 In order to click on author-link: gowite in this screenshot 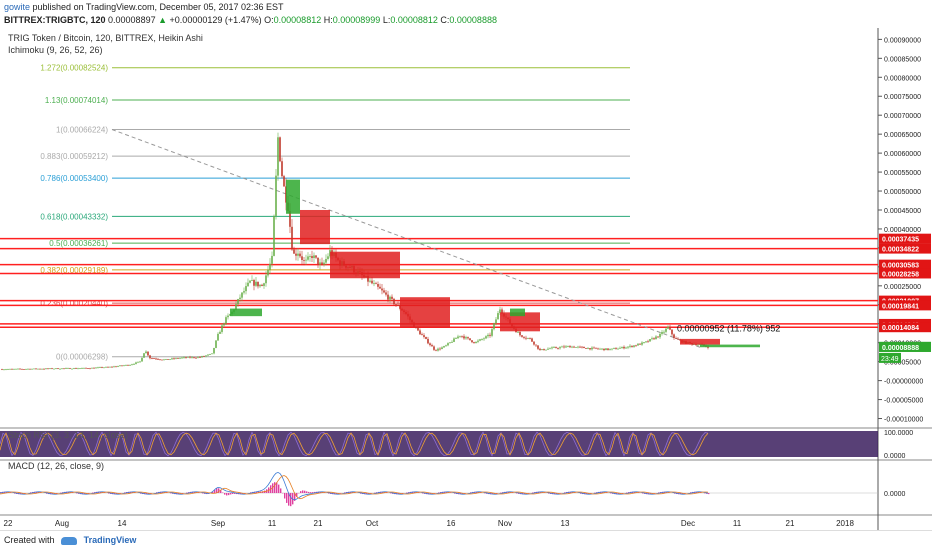, I will do `click(17, 7)`.